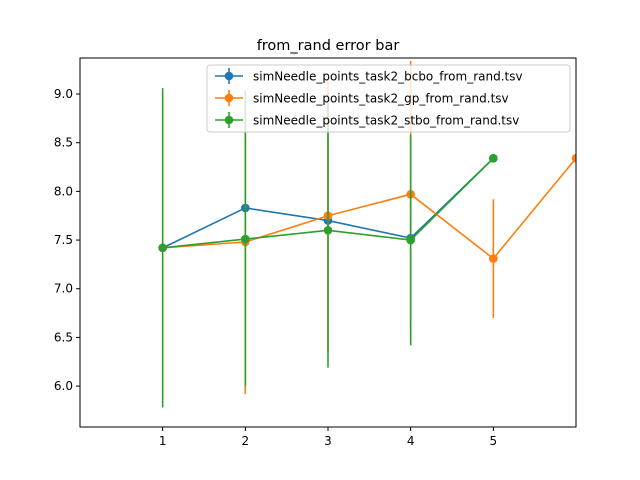 This screenshot has height=480, width=640. Describe the element at coordinates (63, 240) in the screenshot. I see `y-tick-label: 7.5` at that location.